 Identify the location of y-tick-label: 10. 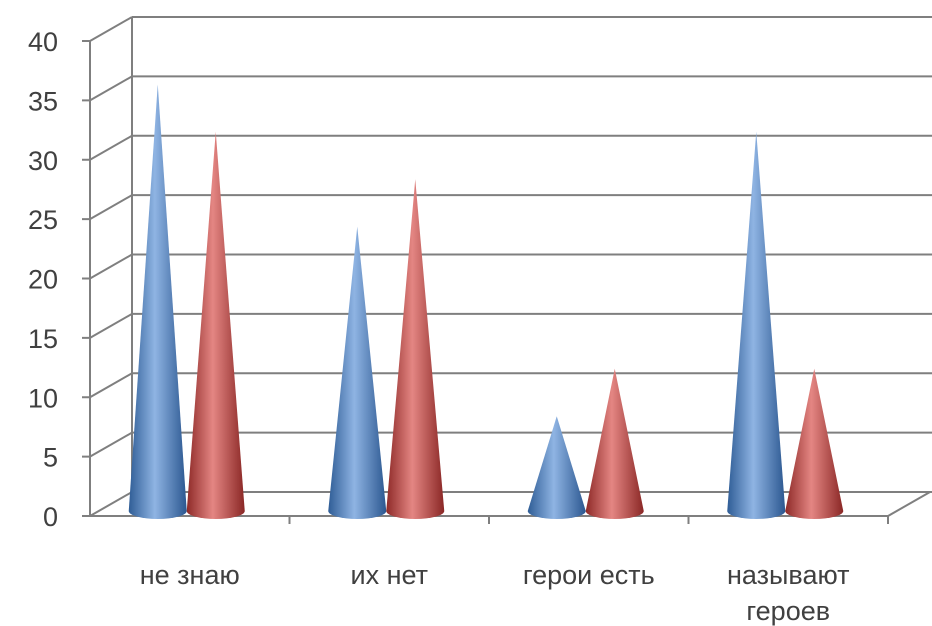
(43, 398).